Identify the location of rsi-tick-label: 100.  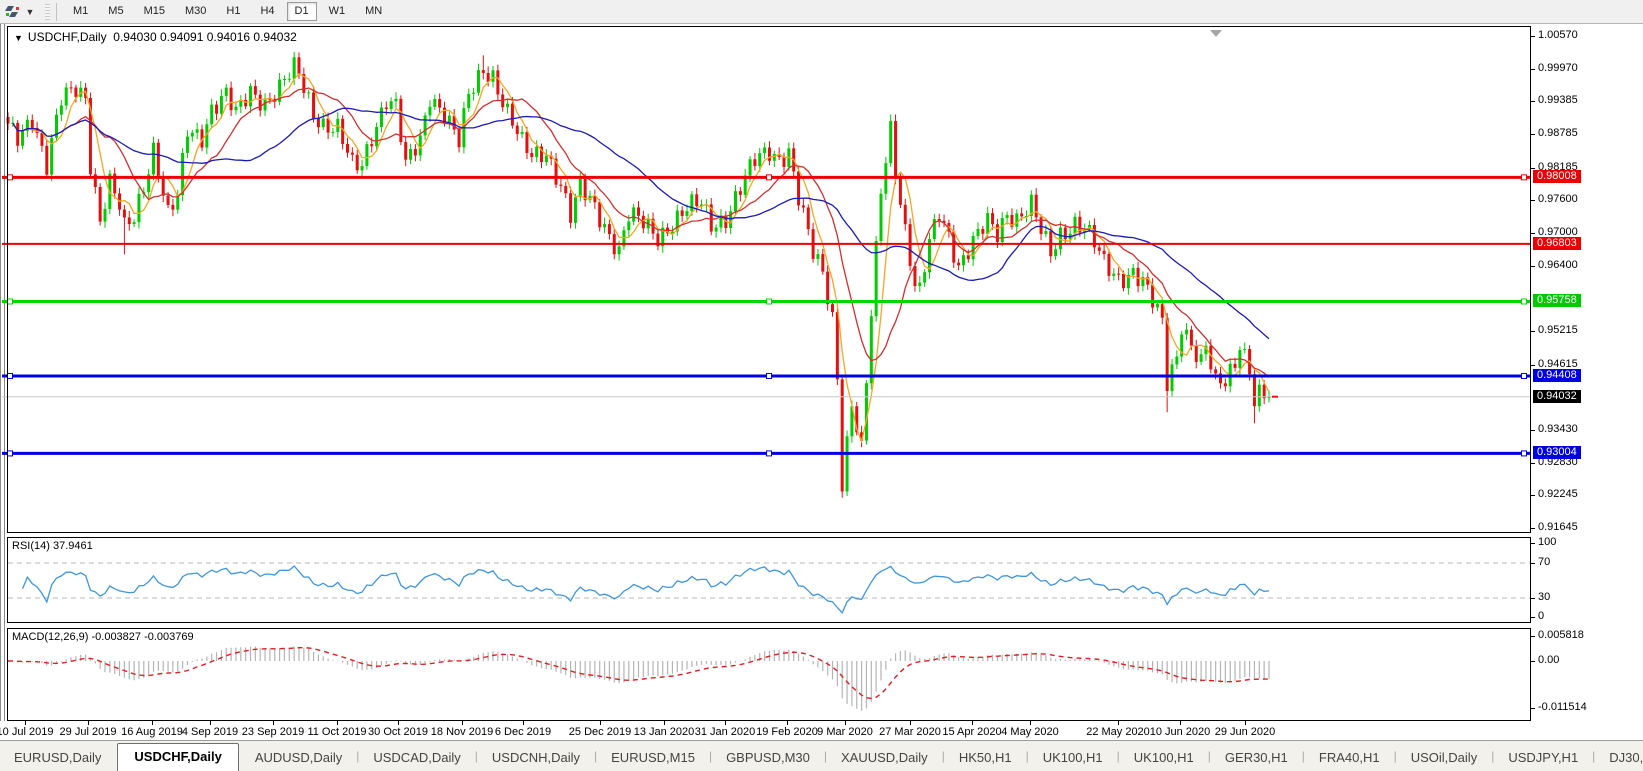
(1547, 542).